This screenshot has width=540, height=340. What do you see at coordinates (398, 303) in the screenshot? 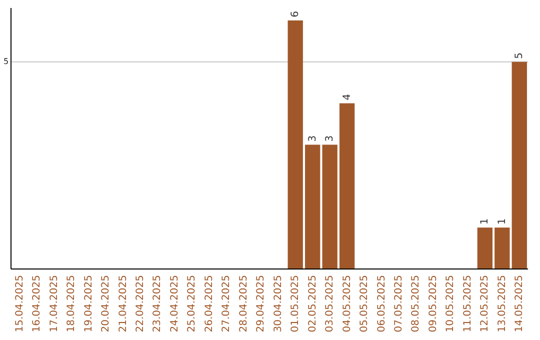
I see `x-tick-label: 07.05.2025` at bounding box center [398, 303].